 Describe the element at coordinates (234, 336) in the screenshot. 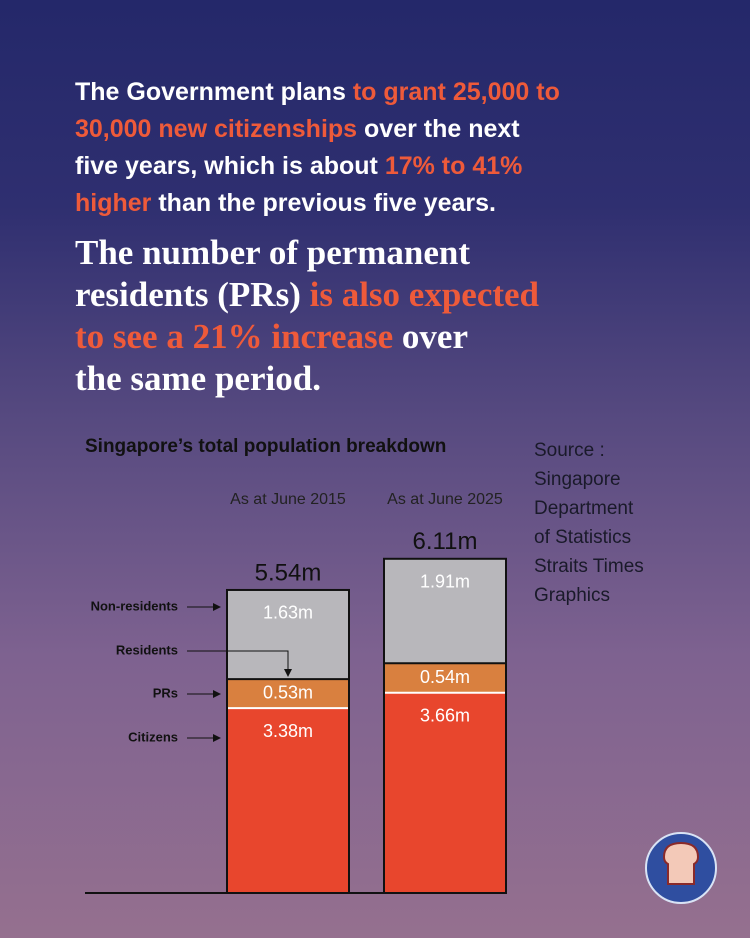

I see `subhead-text: to see a 21% increase` at that location.